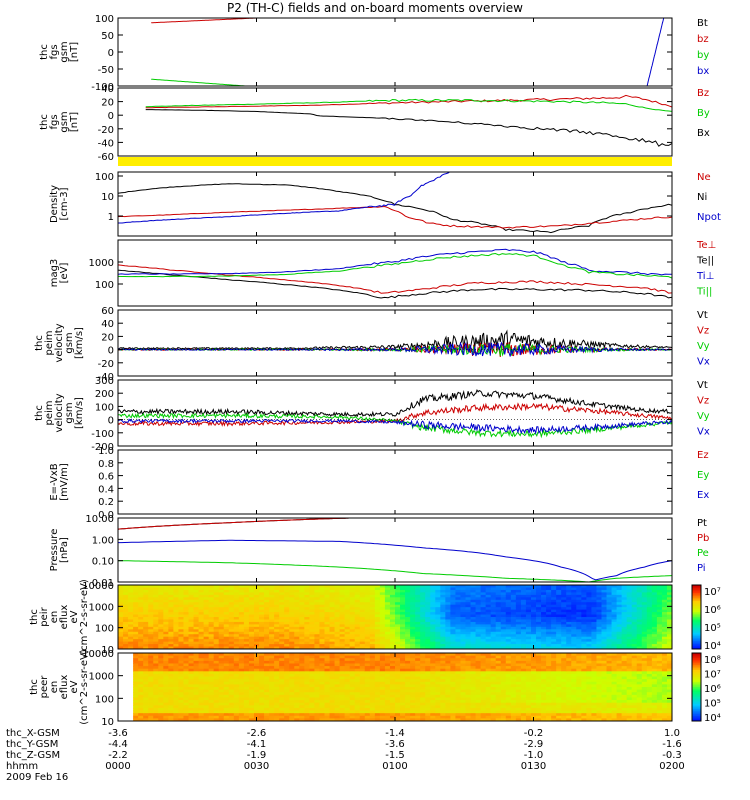  Describe the element at coordinates (395, 550) in the screenshot. I see `panel-pressure` at that location.